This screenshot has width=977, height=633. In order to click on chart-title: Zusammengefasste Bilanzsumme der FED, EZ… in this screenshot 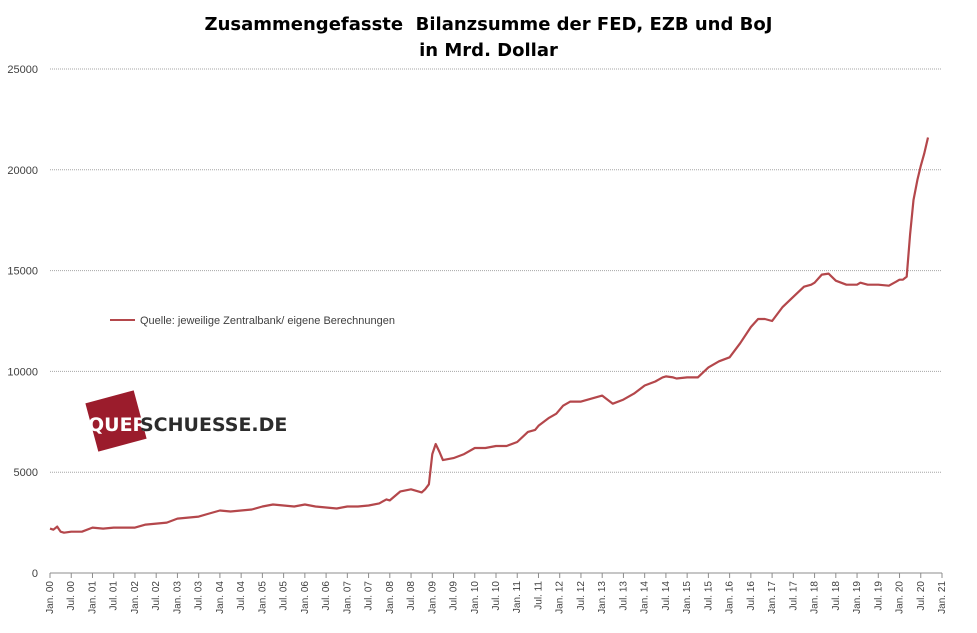, I will do `click(488, 38)`.